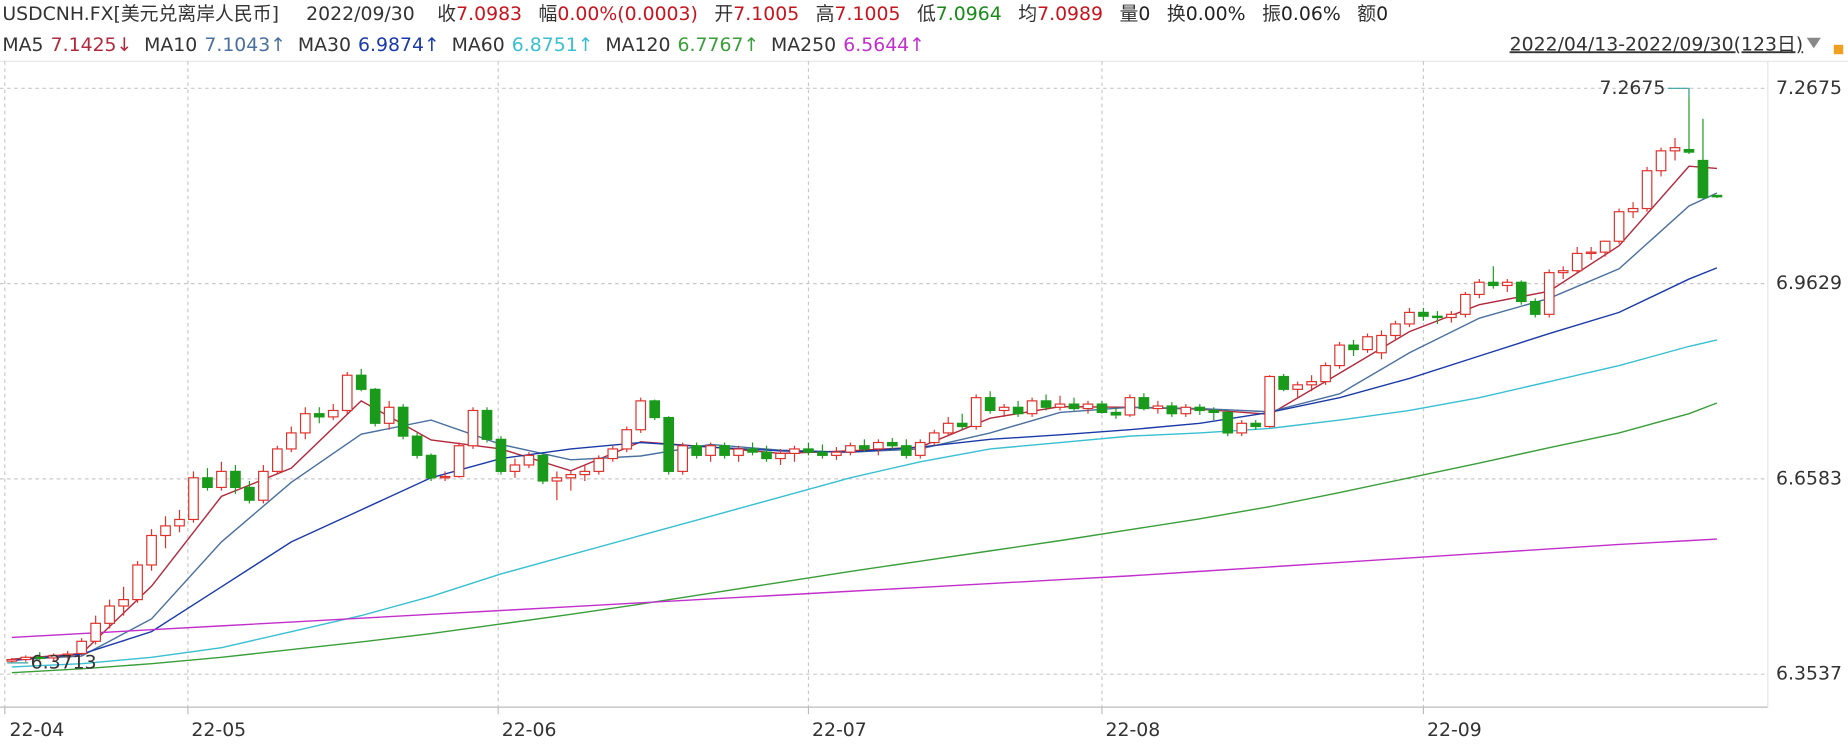  I want to click on legend-name: MA60, so click(478, 44).